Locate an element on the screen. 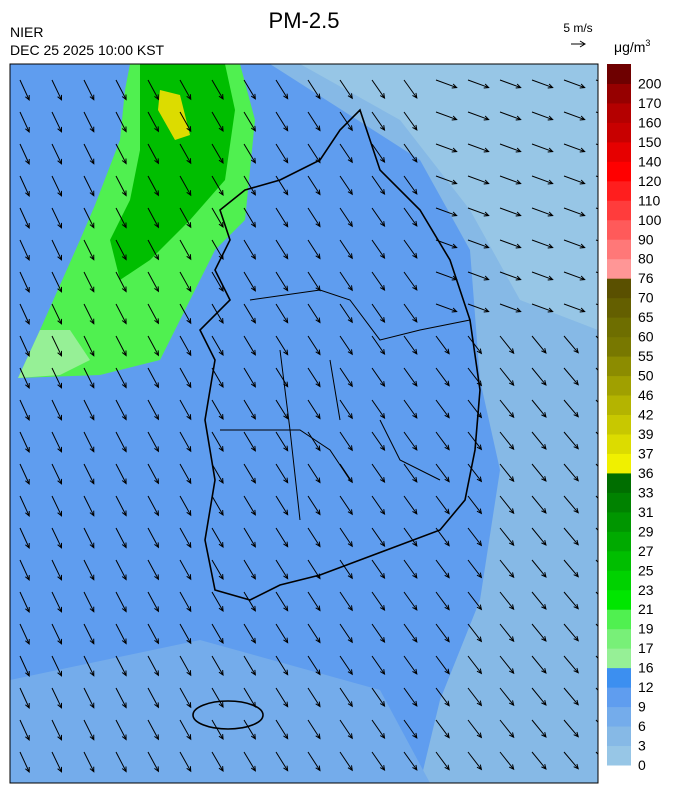  colorbar-label: 36 is located at coordinates (646, 473).